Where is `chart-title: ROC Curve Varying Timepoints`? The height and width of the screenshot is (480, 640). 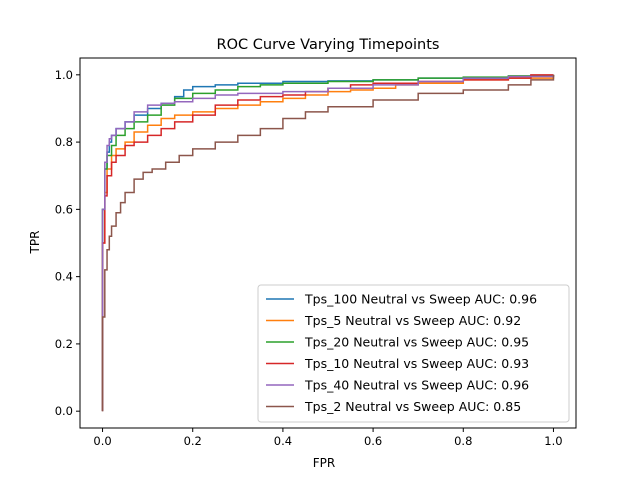 chart-title: ROC Curve Varying Timepoints is located at coordinates (328, 45).